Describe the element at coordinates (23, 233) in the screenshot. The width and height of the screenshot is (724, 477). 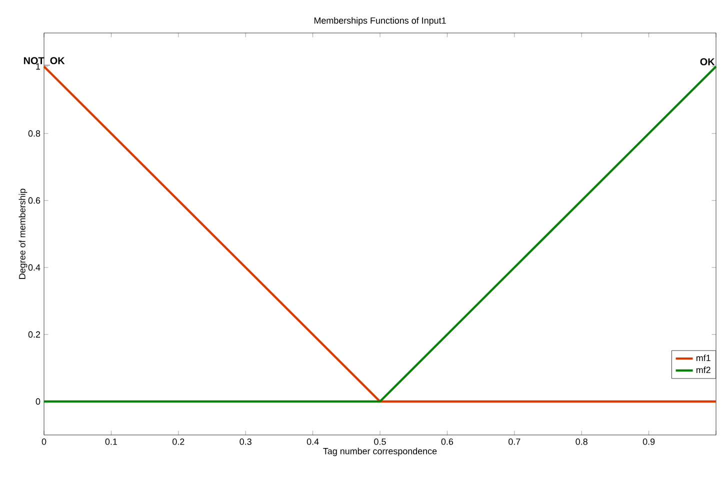
I see `y-axis-title: Degree of membership` at that location.